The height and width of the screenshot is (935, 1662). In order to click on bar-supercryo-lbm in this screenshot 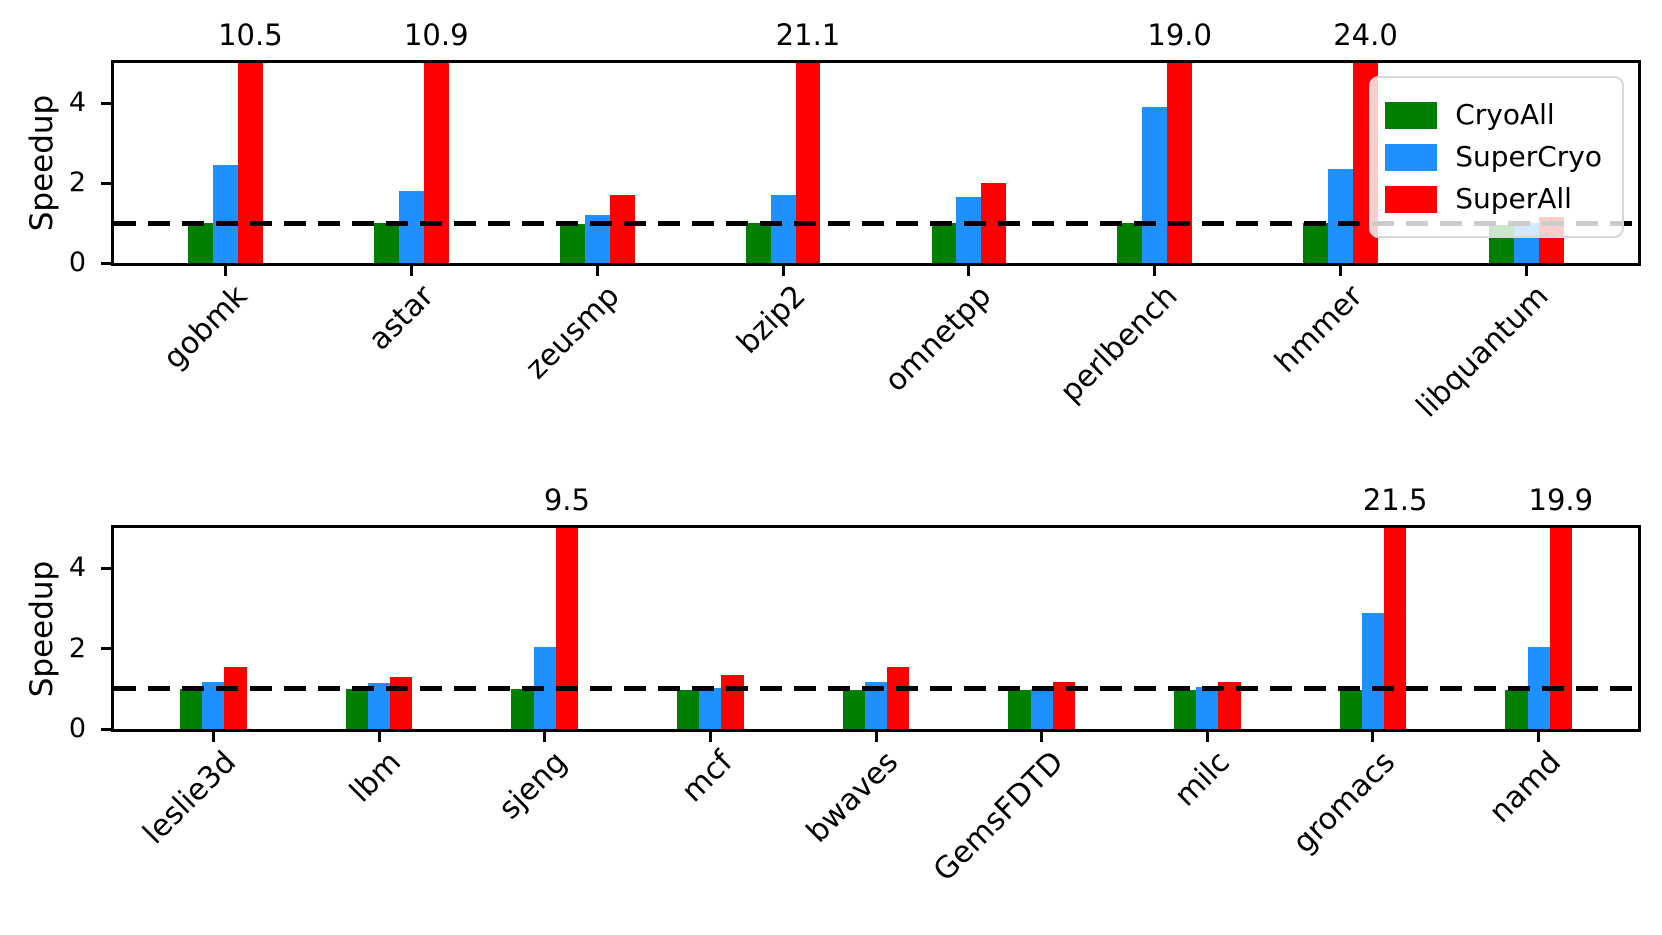, I will do `click(379, 705)`.